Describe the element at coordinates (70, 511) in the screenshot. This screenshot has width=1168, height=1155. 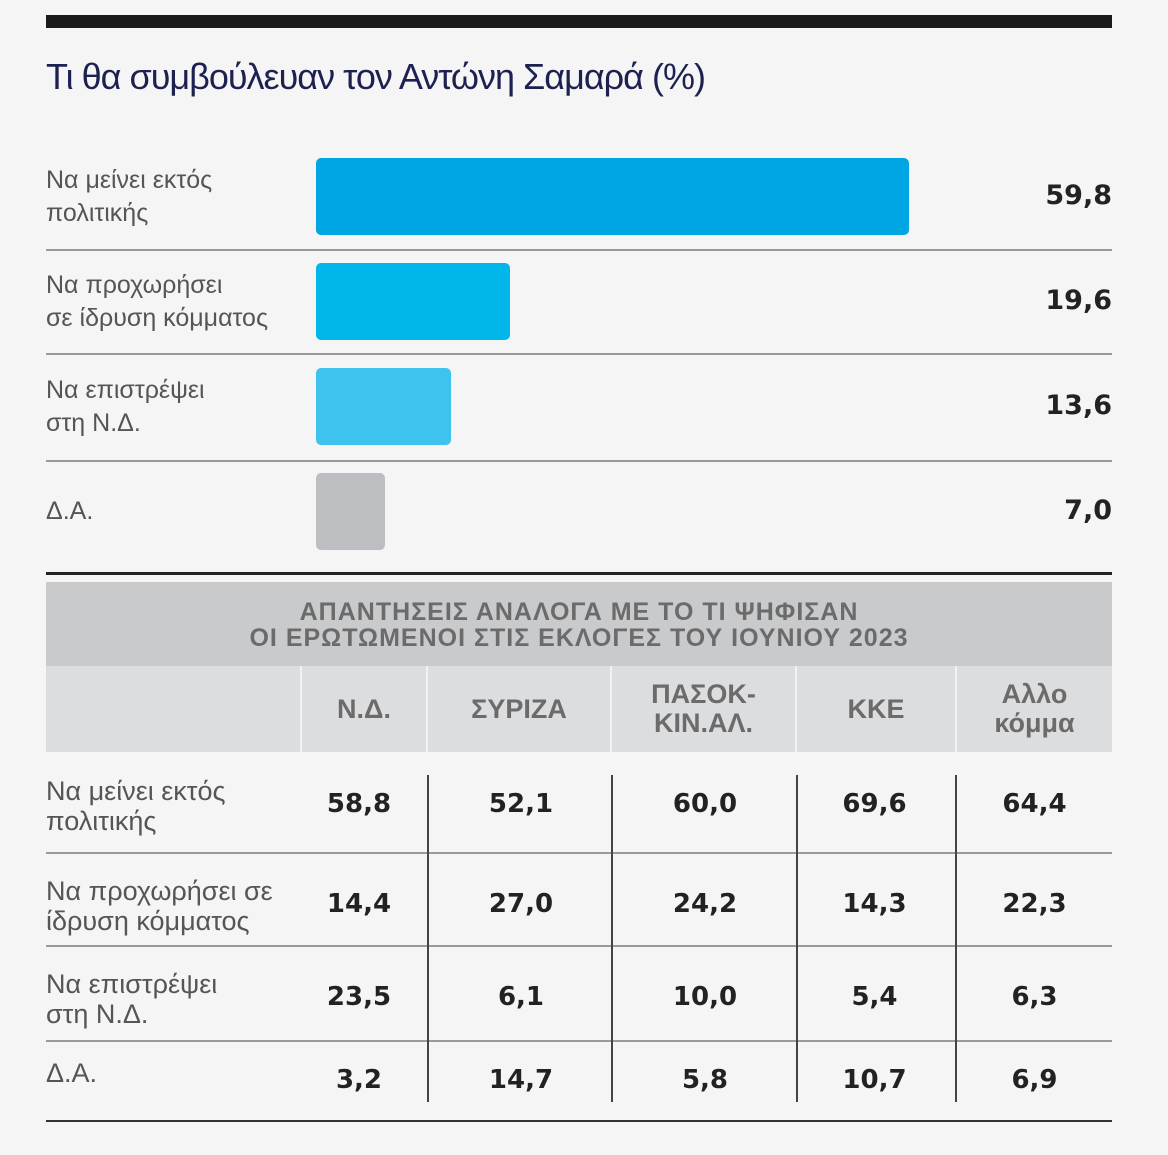
I see `bar-label-line: Δ.Α.` at that location.